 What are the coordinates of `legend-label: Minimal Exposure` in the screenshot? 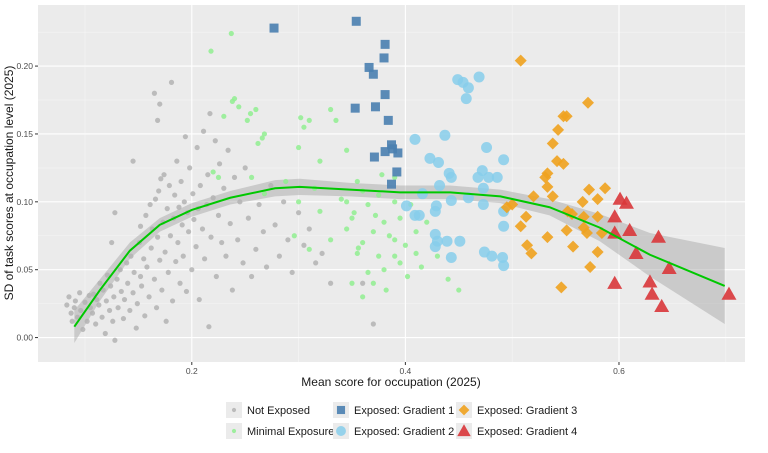 It's located at (290, 432).